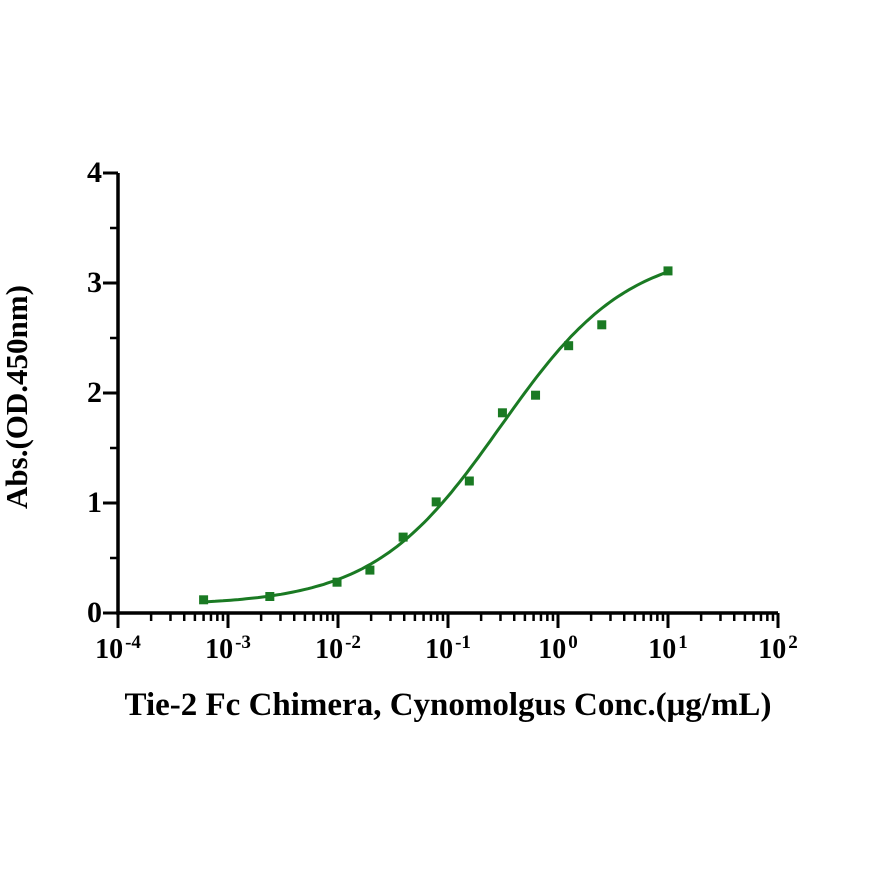  Describe the element at coordinates (94, 392) in the screenshot. I see `y-tick-label: 2` at that location.